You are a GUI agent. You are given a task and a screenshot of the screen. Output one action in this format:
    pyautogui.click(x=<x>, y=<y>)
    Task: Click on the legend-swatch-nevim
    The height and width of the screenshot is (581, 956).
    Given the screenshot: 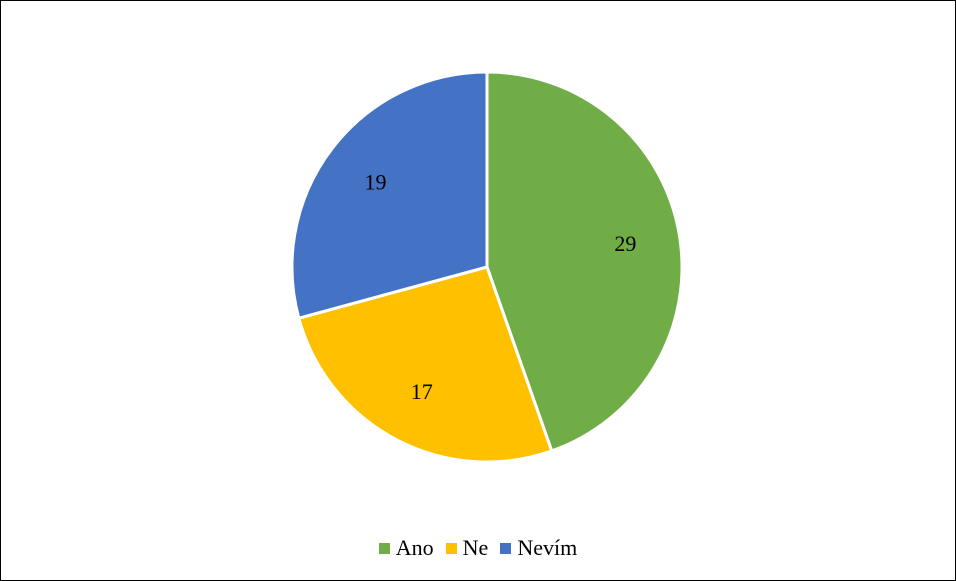 What is the action you would take?
    pyautogui.click(x=506, y=548)
    